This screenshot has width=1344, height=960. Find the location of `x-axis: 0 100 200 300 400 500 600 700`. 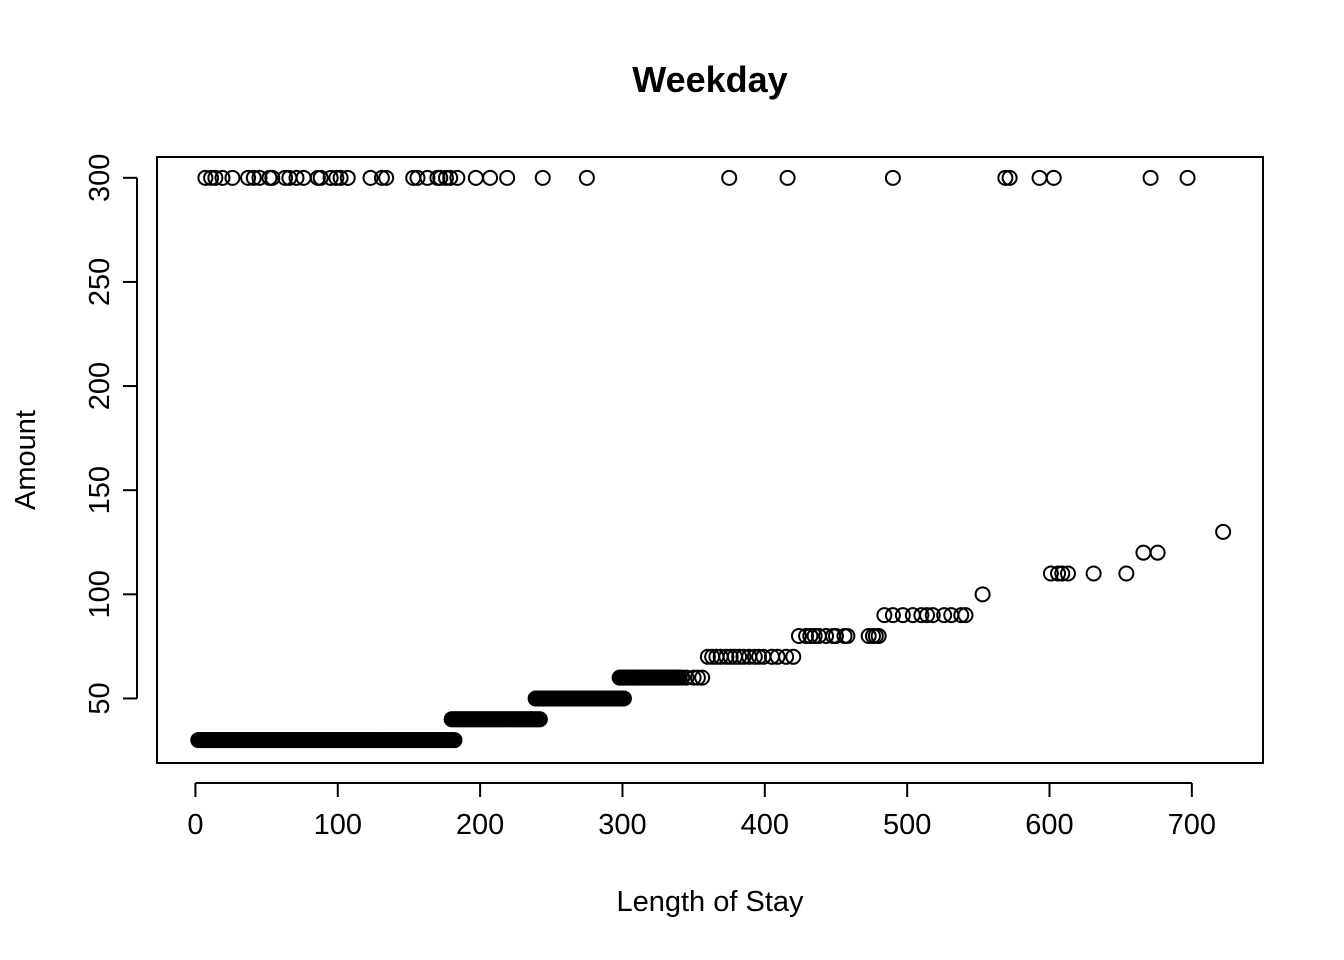

x-axis: 0 100 200 300 400 500 600 700 is located at coordinates (701, 811).